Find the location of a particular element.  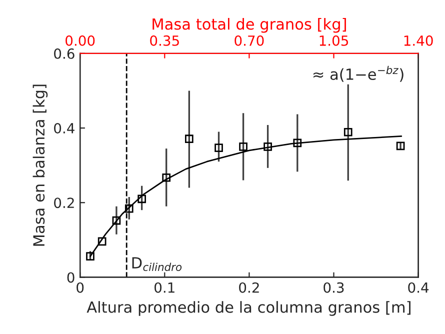

x2-tick-label: 0.35 is located at coordinates (164, 40).